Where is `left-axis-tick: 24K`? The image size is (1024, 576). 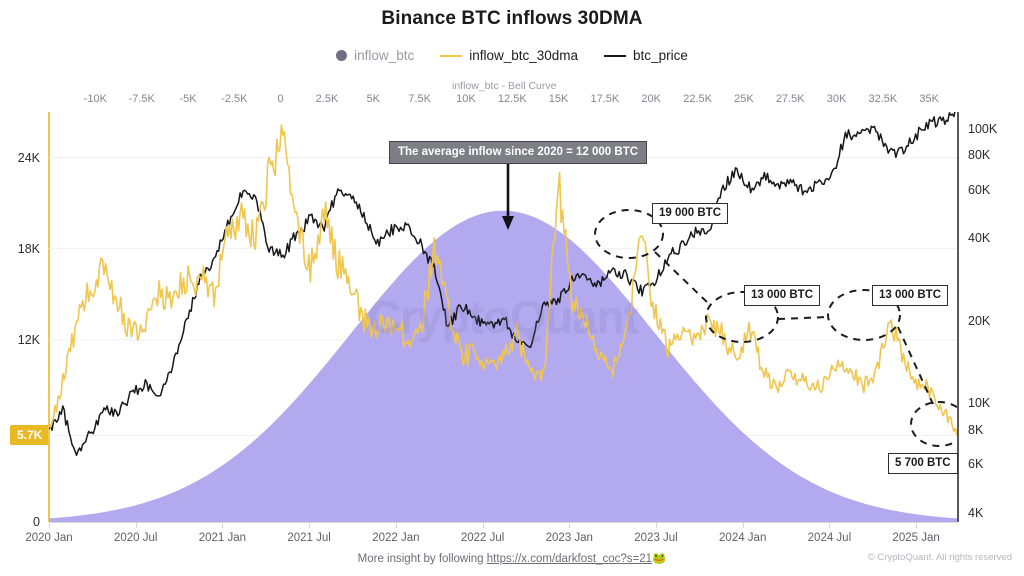 left-axis-tick: 24K is located at coordinates (28, 157).